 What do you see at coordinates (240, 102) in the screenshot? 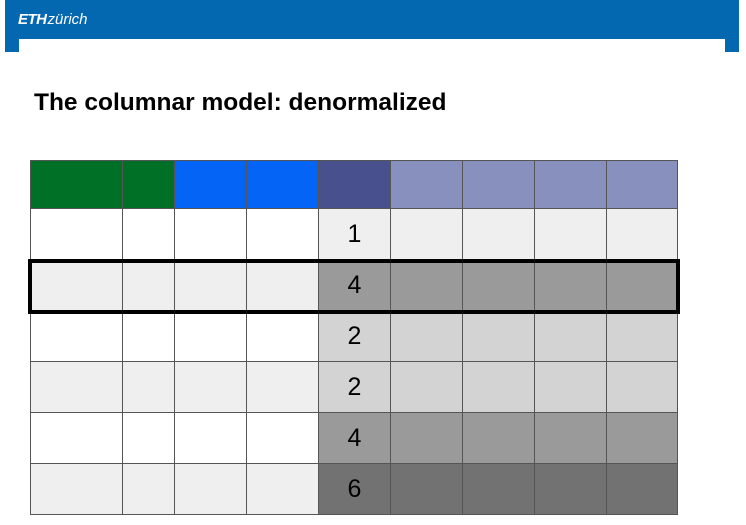
I see `slide-title: The columnar model: denormalized` at bounding box center [240, 102].